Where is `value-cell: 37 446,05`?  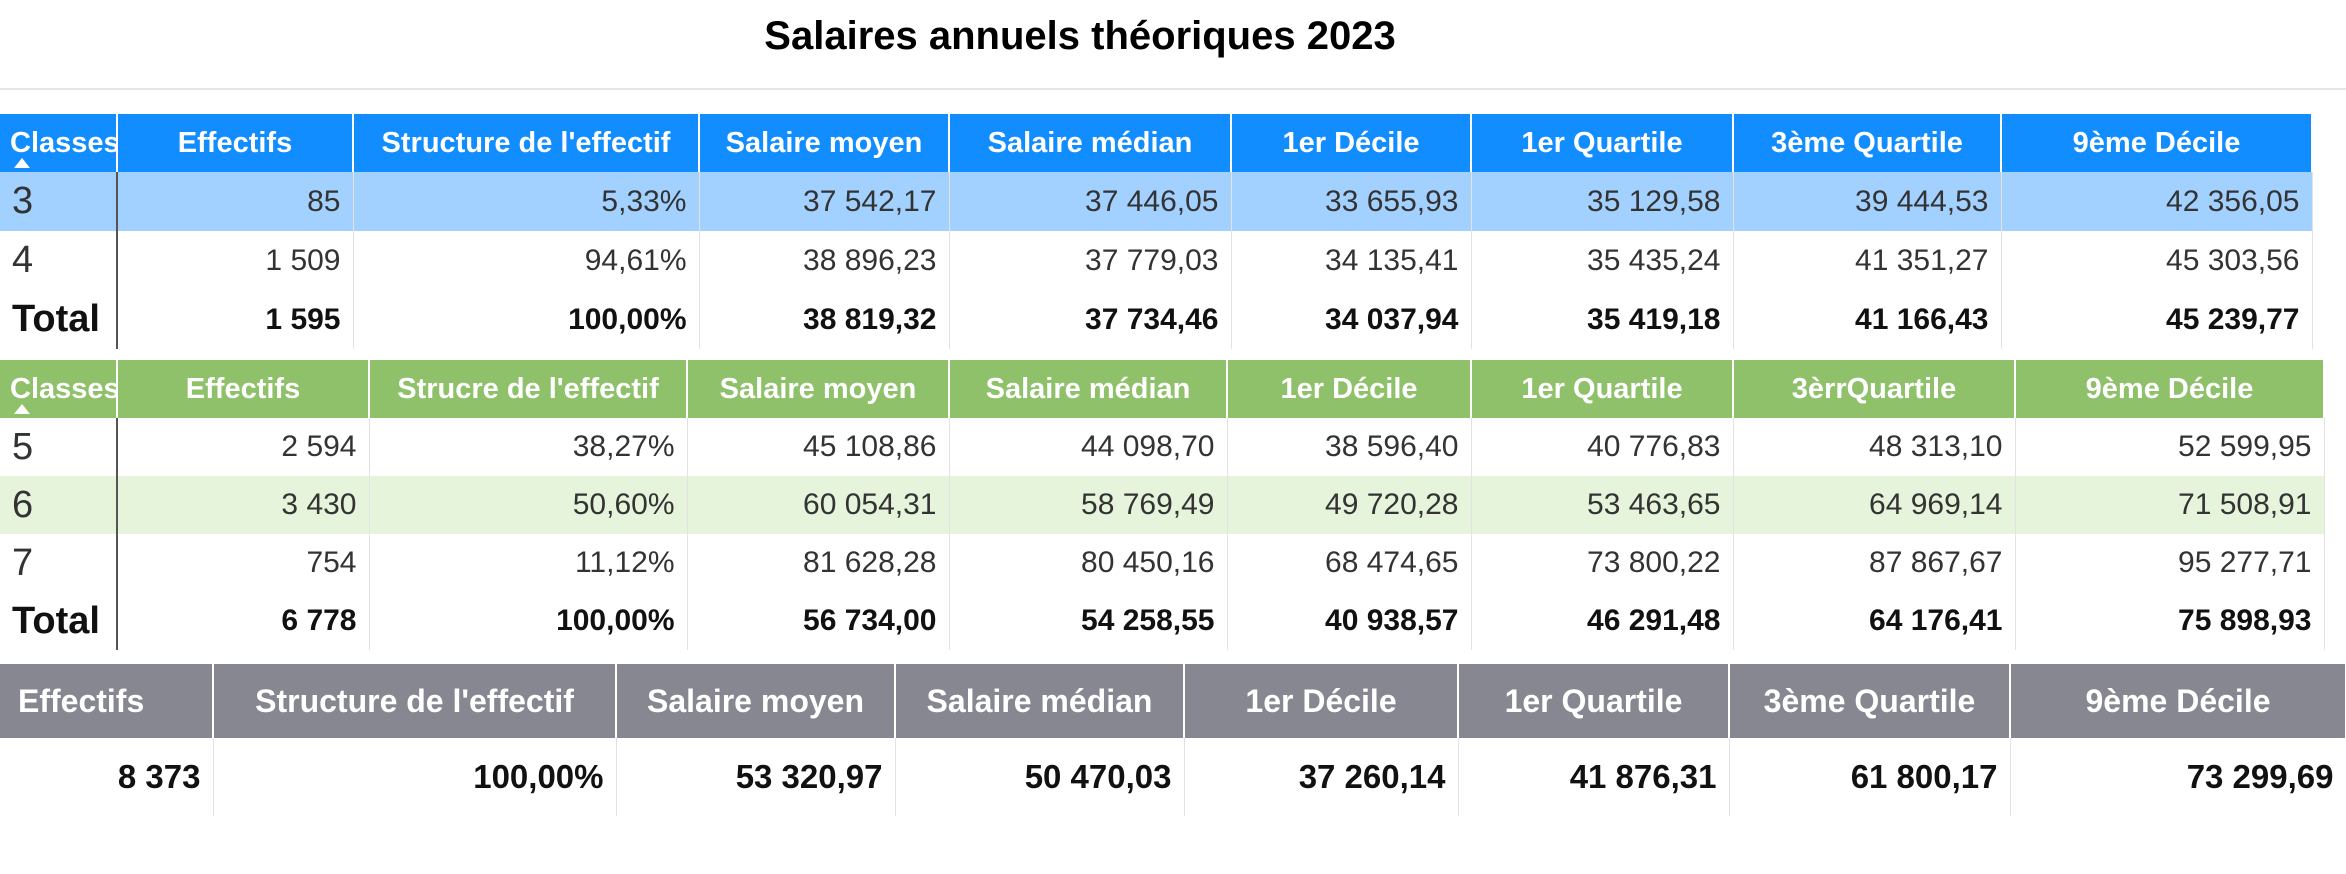
value-cell: 37 446,05 is located at coordinates (1090, 201).